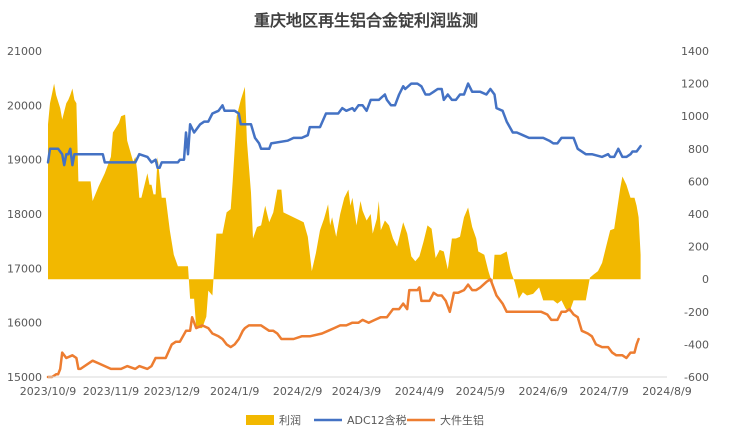  What do you see at coordinates (696, 377) in the screenshot?
I see `right-tick-label: -600` at bounding box center [696, 377].